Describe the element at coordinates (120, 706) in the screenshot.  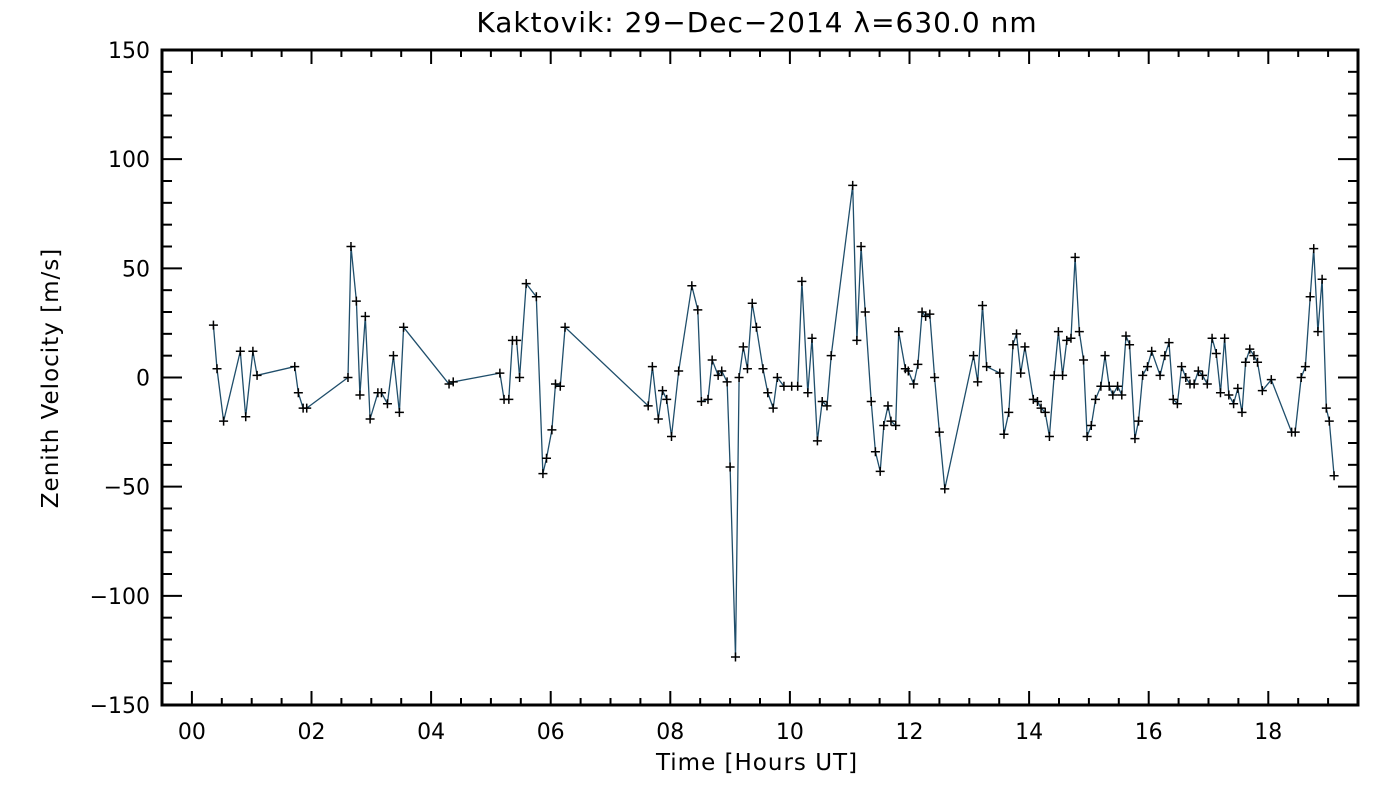
I see `y-tick-label: −150` at that location.